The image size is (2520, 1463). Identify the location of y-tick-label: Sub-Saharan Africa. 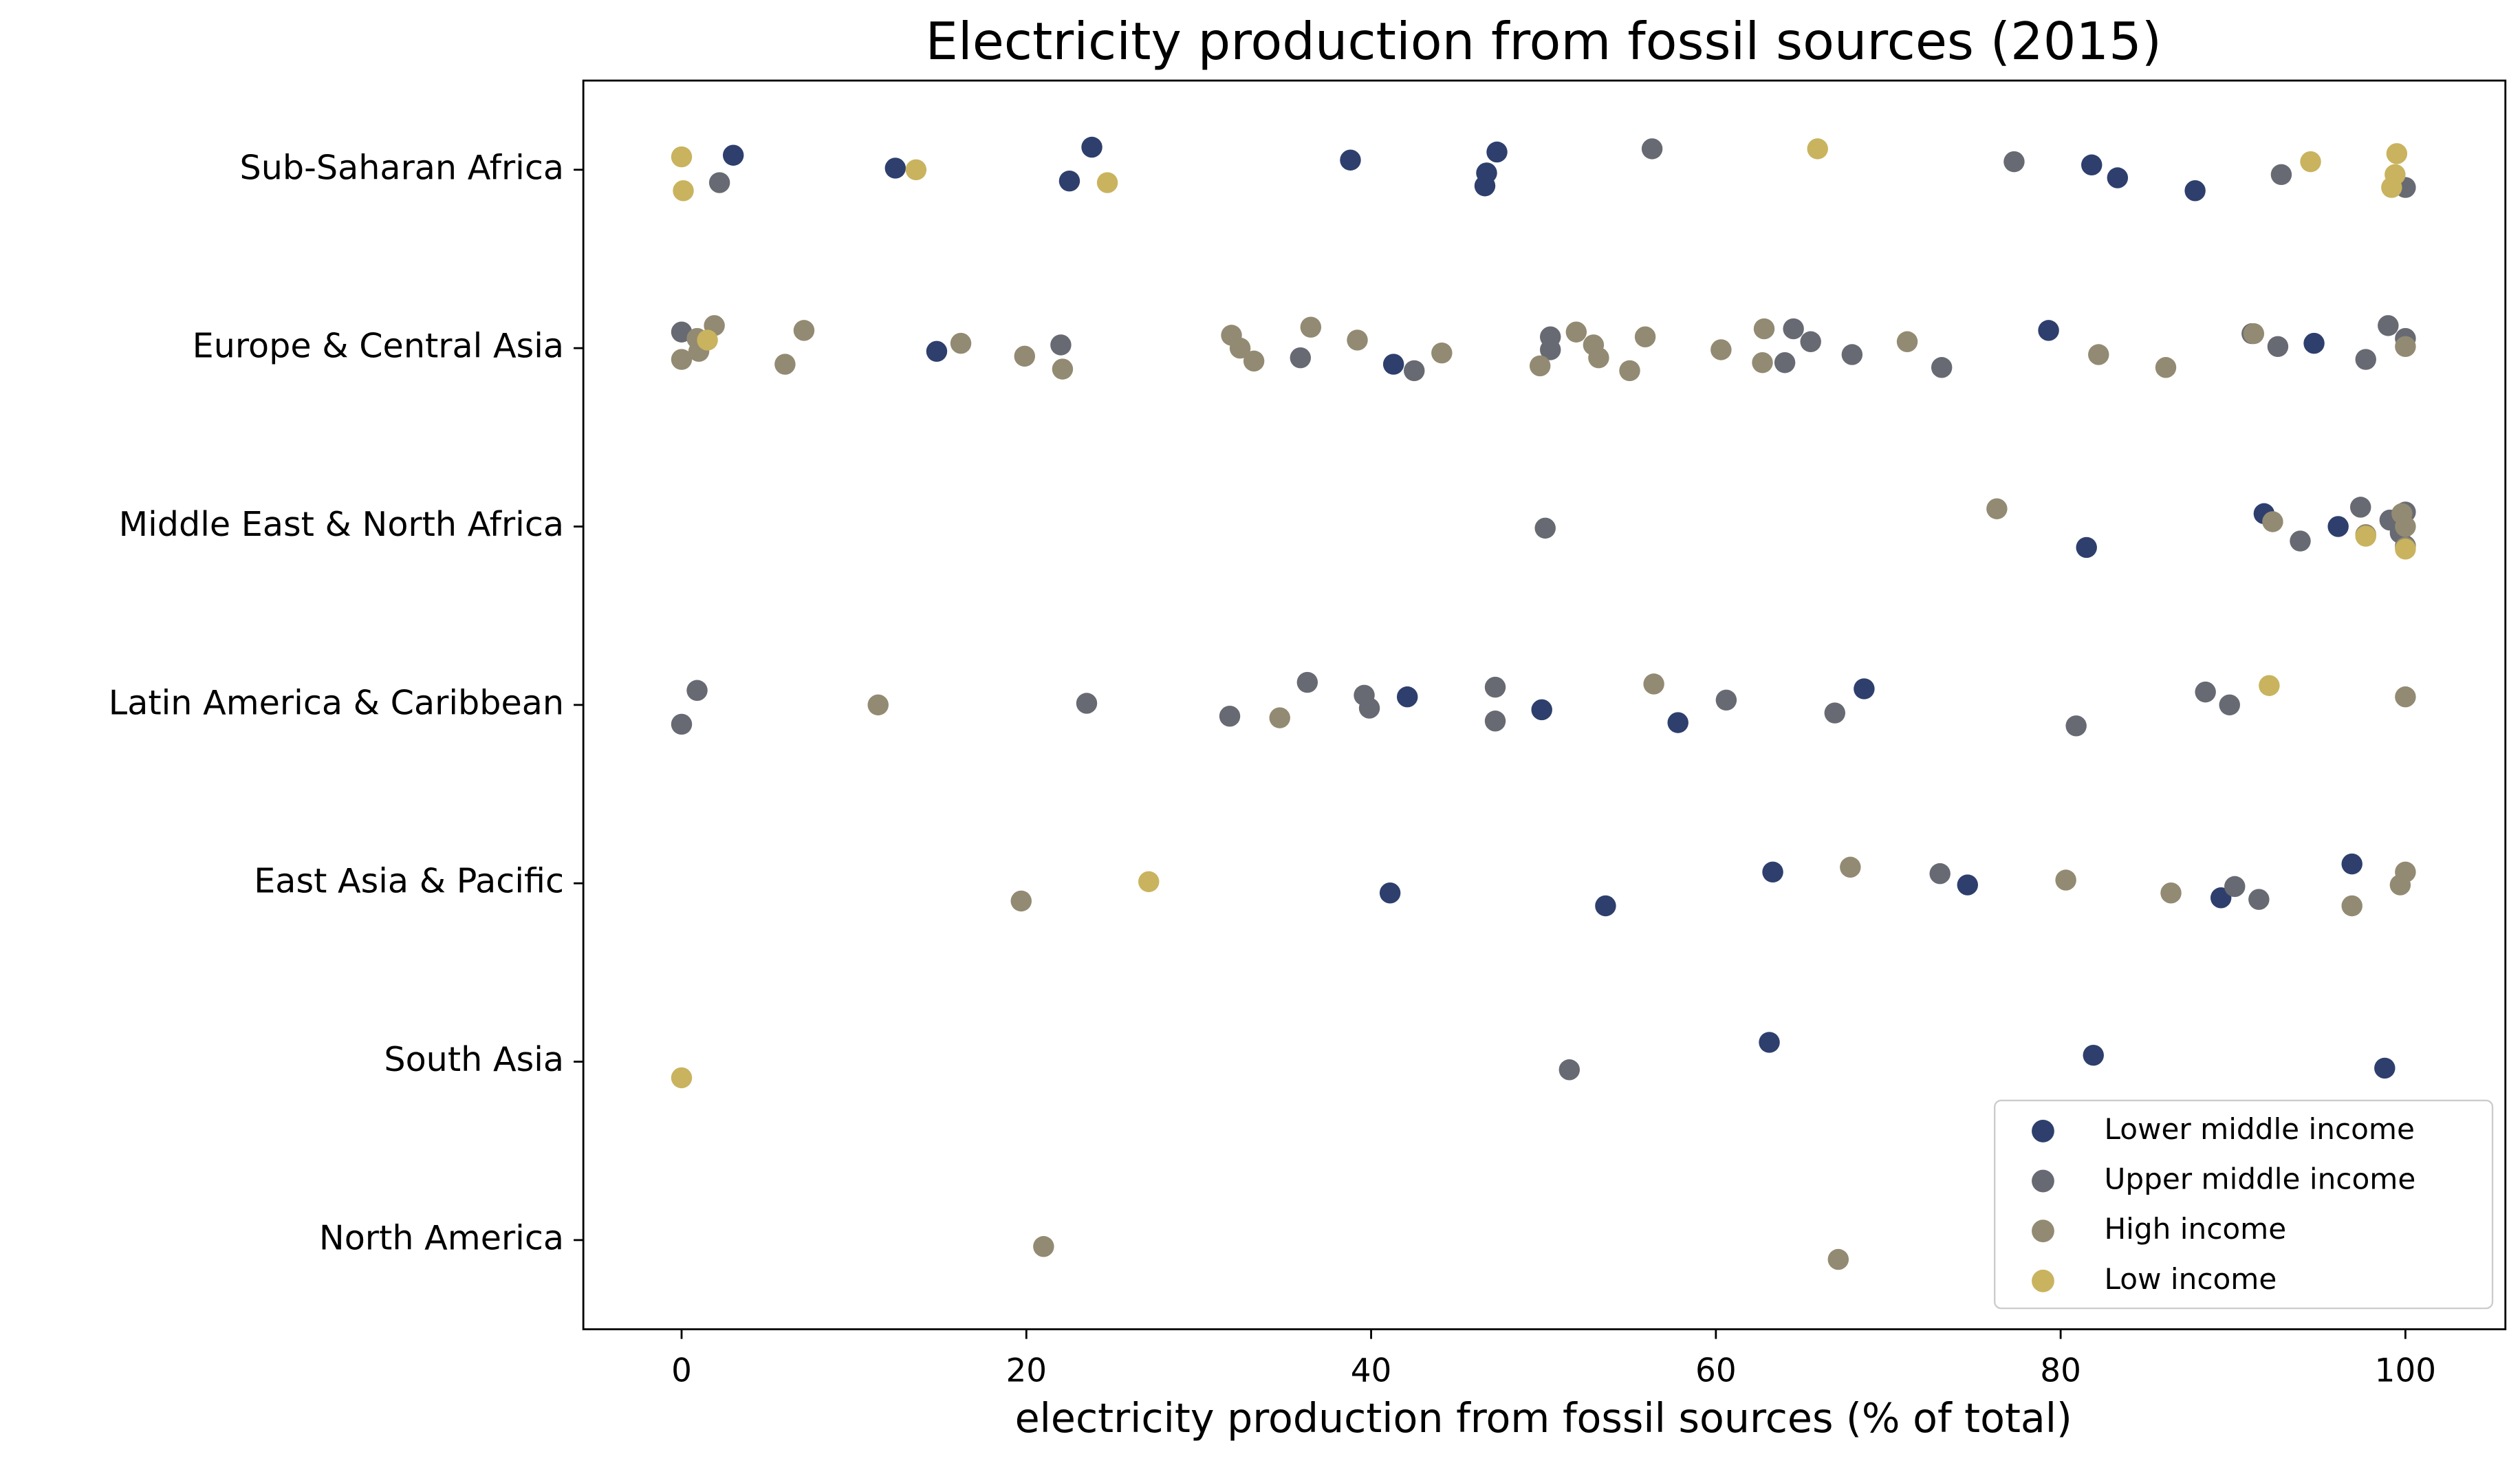
(402, 167).